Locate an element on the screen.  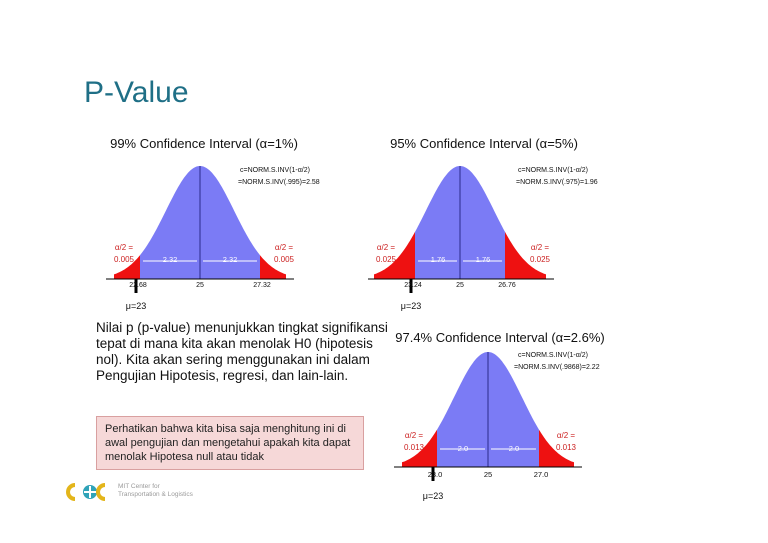
chart-title: 95% Confidence Interval (α=5%) is located at coordinates (484, 143).